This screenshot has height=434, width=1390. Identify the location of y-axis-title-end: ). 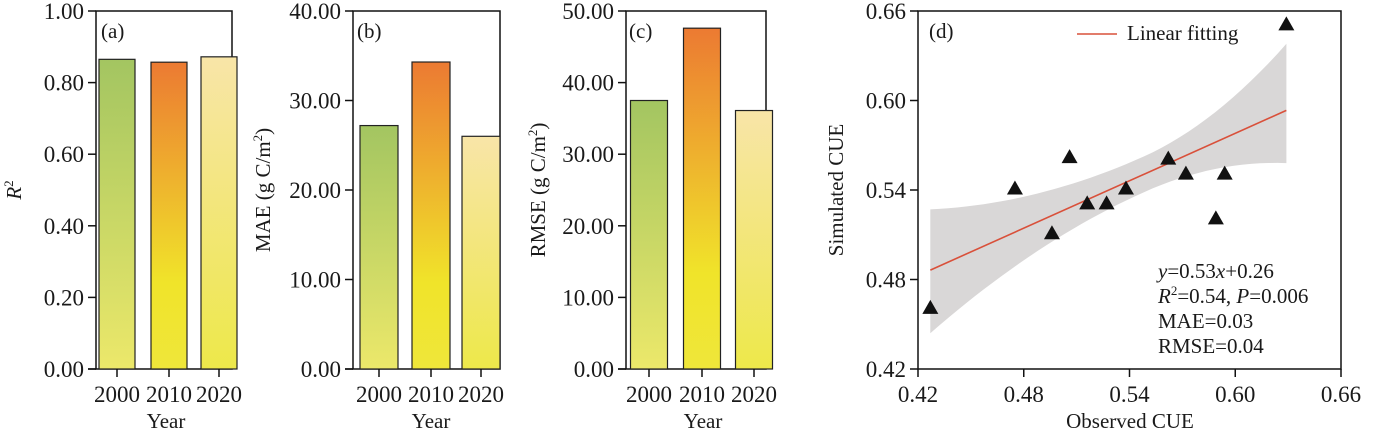
(538, 126).